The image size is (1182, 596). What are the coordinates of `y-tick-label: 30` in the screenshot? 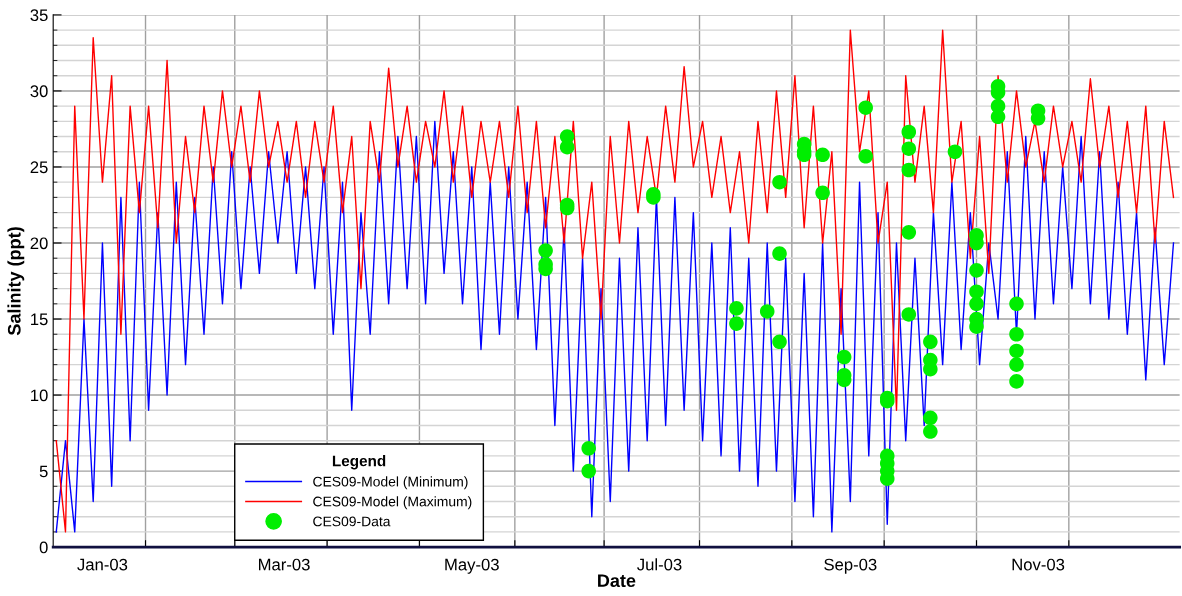 It's located at (39, 91).